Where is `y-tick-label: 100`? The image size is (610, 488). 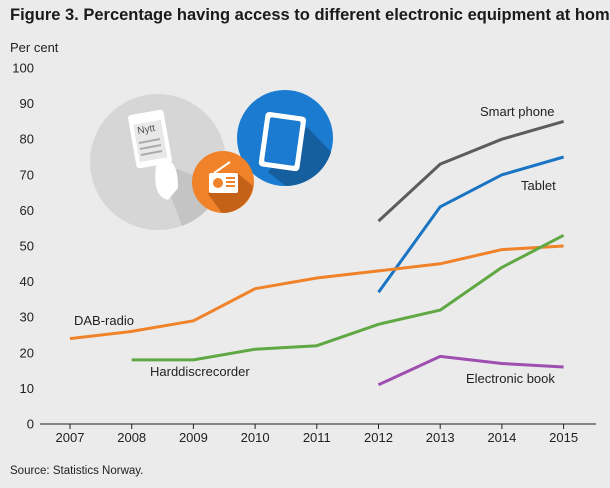 y-tick-label: 100 is located at coordinates (23, 68).